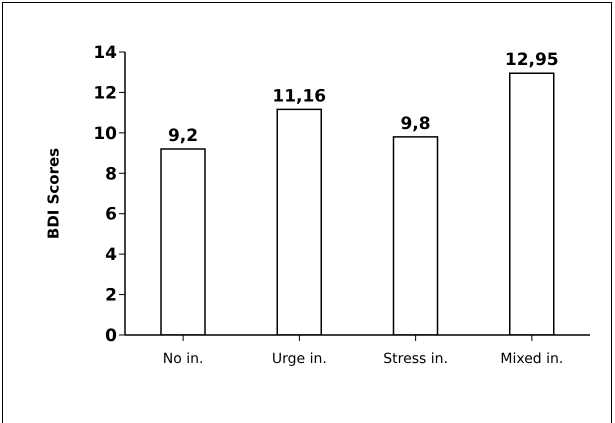 The image size is (615, 423). Describe the element at coordinates (105, 53) in the screenshot. I see `y-tick-label: 14` at that location.